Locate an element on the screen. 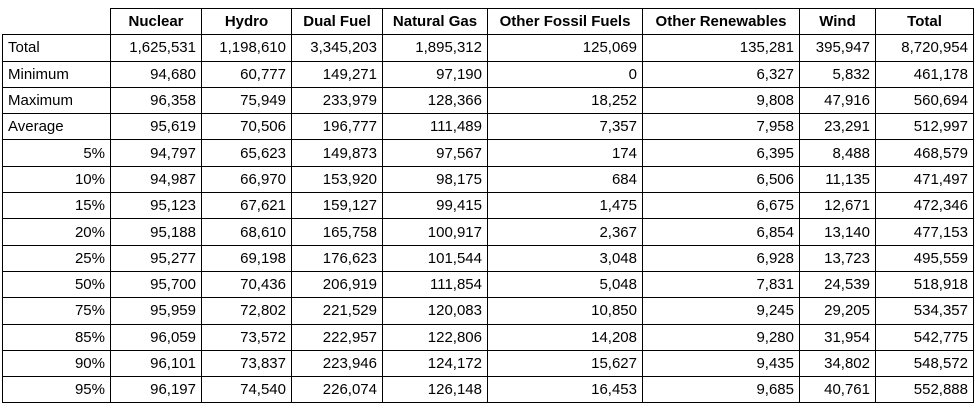 This screenshot has width=975, height=409. table-cell: 9,435 is located at coordinates (721, 363).